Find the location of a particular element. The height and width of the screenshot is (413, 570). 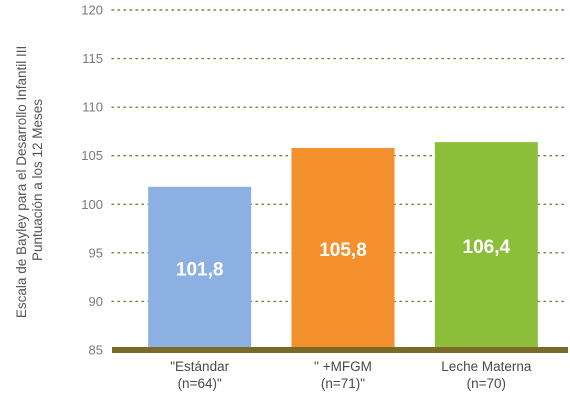

y-axis-ticks: 85 90 95 100 105 110 115 120 is located at coordinates (92, 180).